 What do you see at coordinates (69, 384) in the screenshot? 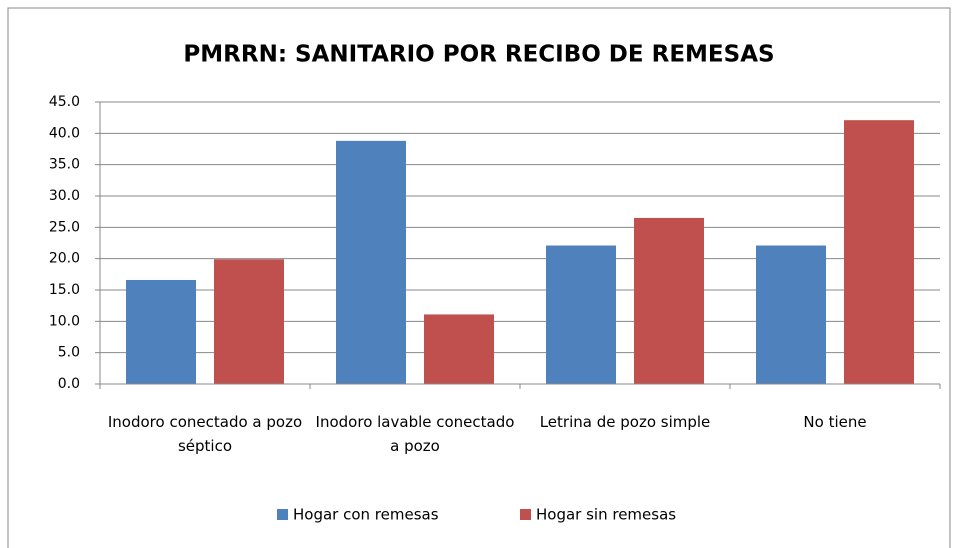
I see `y-tick-label: 0.0` at bounding box center [69, 384].